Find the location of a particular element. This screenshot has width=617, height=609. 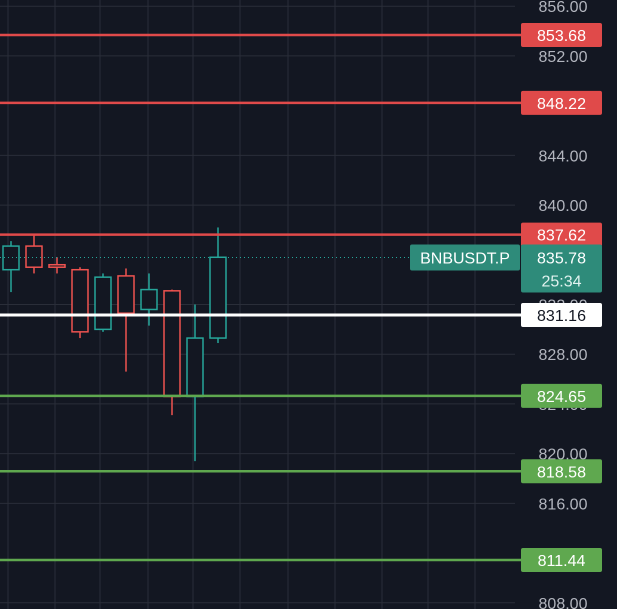

level-resistance: 853.68 is located at coordinates (301, 35).